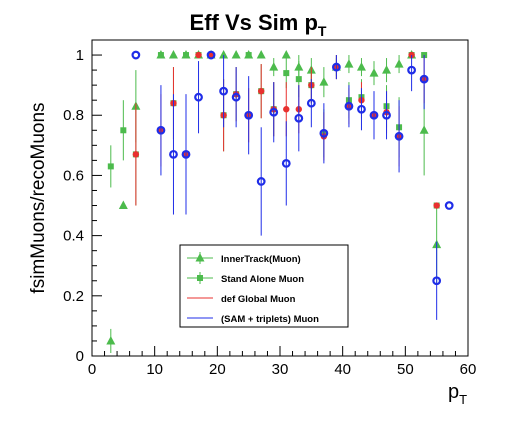 This screenshot has width=520, height=423. What do you see at coordinates (468, 369) in the screenshot?
I see `x-tick-label: 60` at bounding box center [468, 369].